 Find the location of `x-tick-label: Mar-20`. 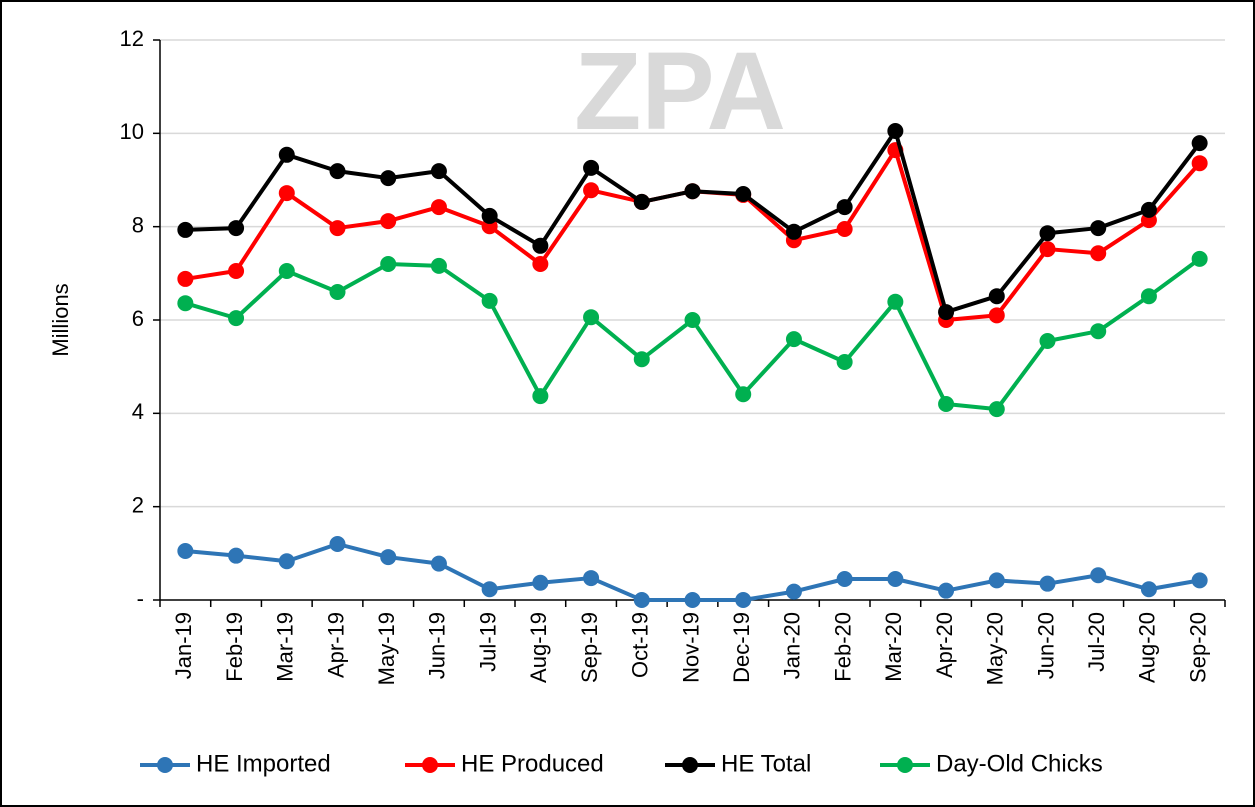

x-tick-label: Mar-20 is located at coordinates (893, 647).